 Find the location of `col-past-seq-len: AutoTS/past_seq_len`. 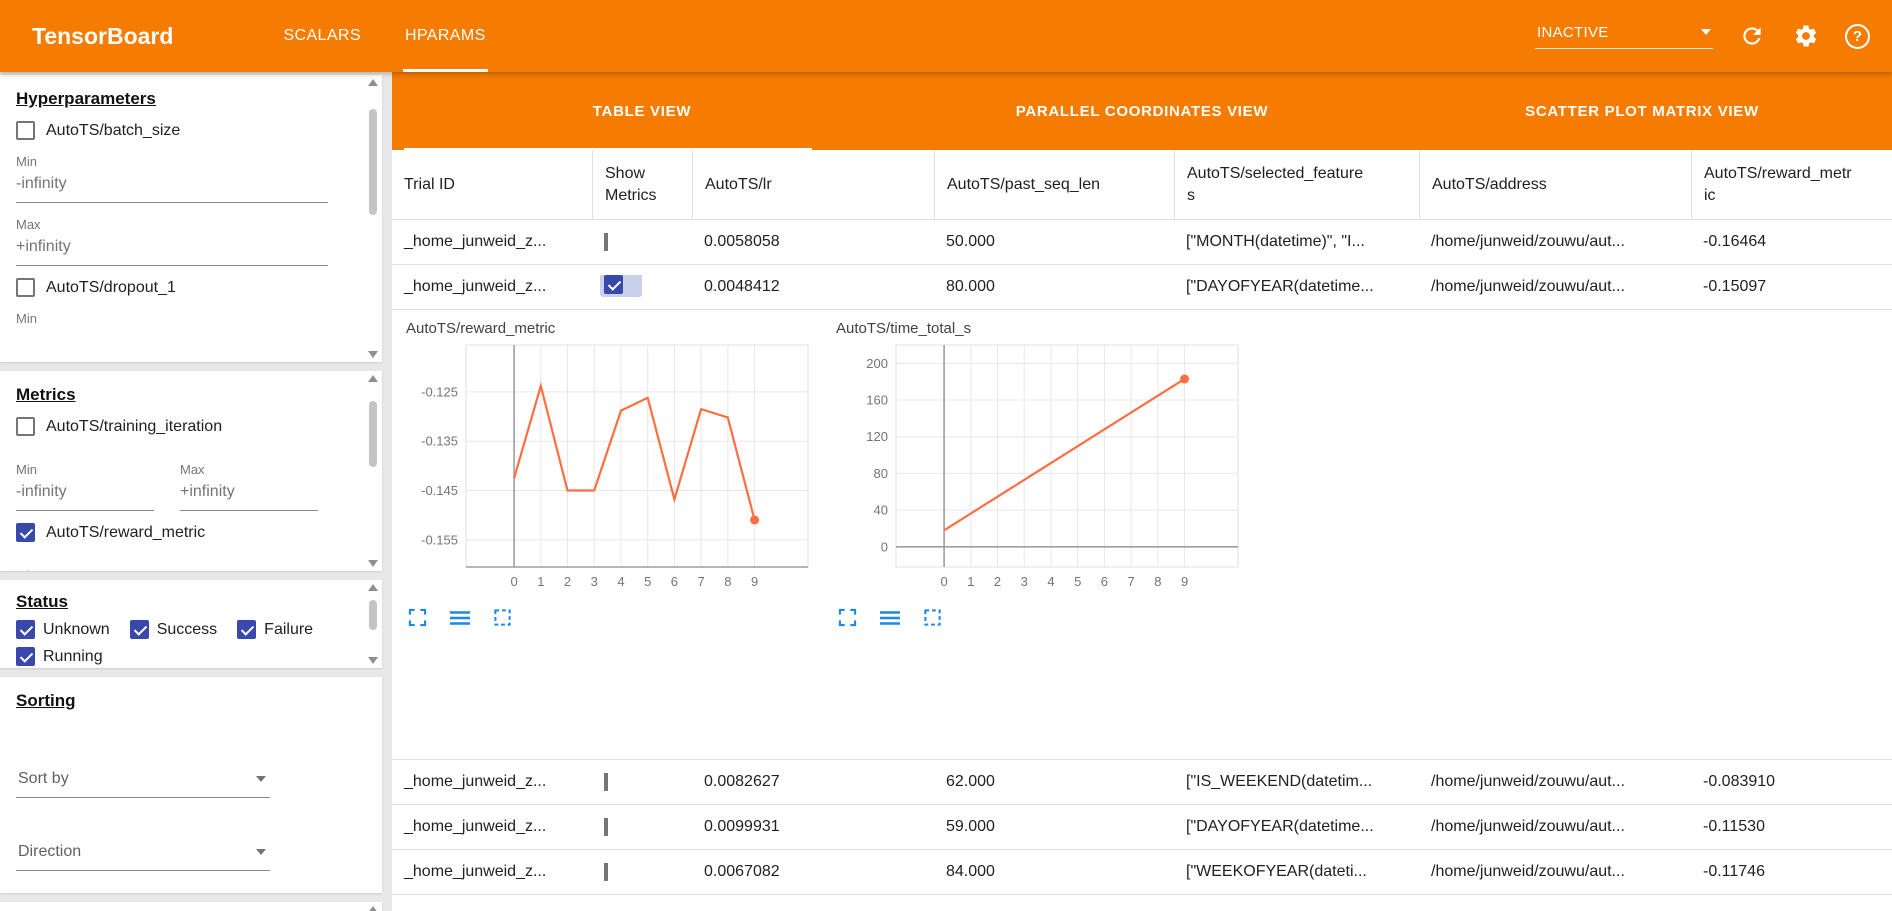

col-past-seq-len: AutoTS/past_seq_len is located at coordinates (1054, 184).